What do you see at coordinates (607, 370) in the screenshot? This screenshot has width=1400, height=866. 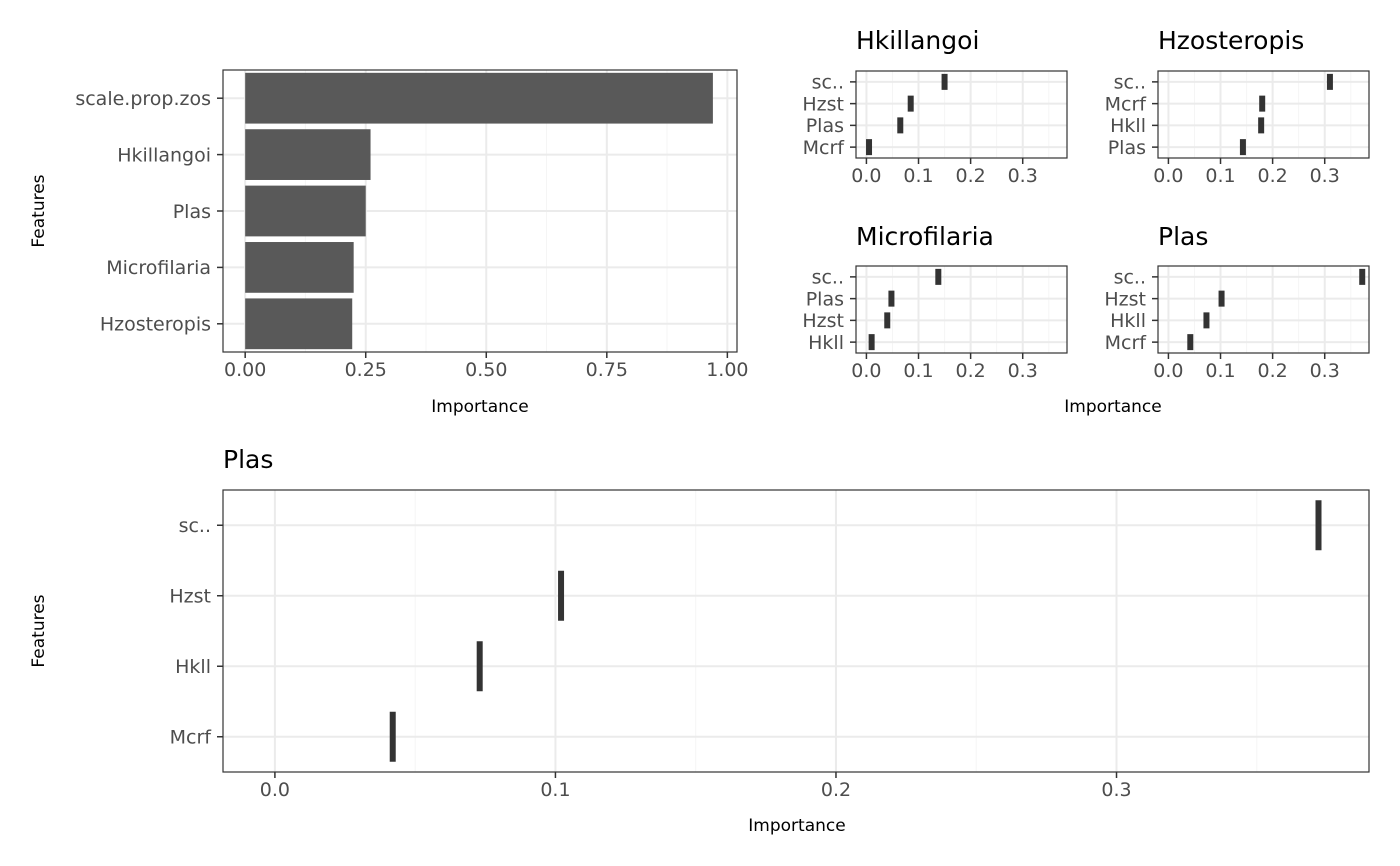 I see `x-tick-label: 0.75` at bounding box center [607, 370].